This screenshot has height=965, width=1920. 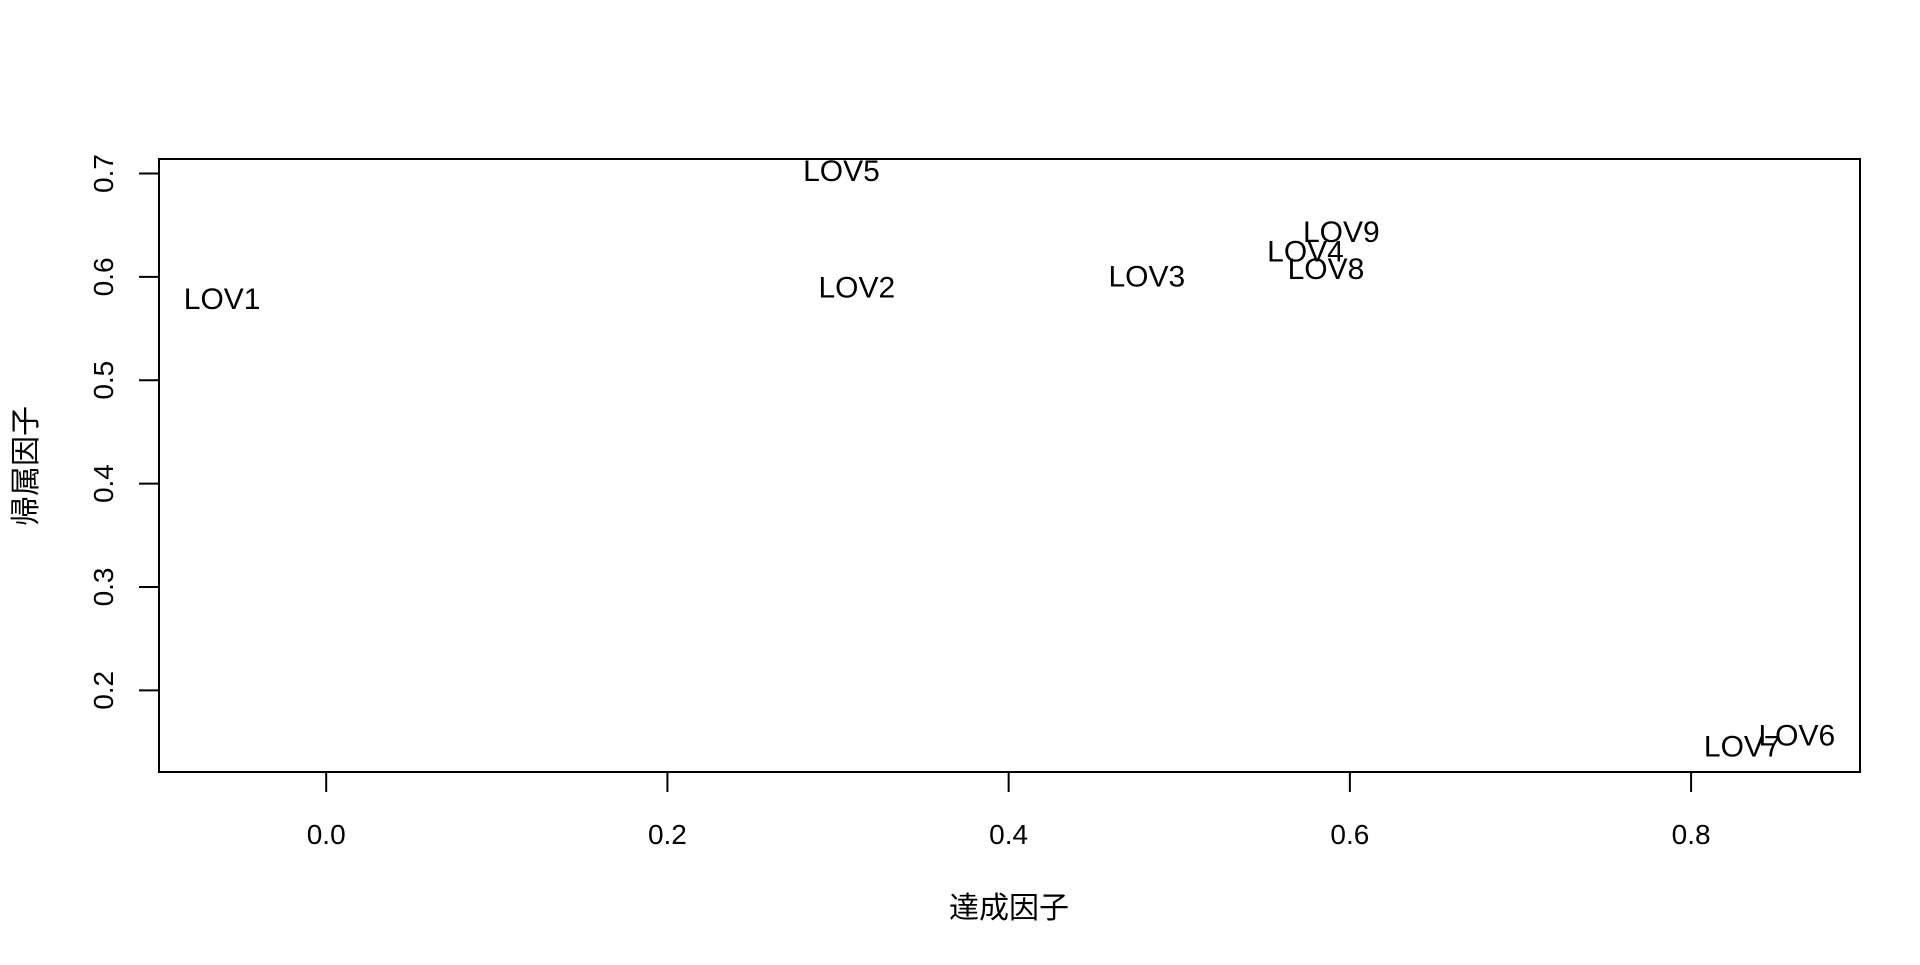 I want to click on point-label-lov1: LOV1, so click(x=222, y=299).